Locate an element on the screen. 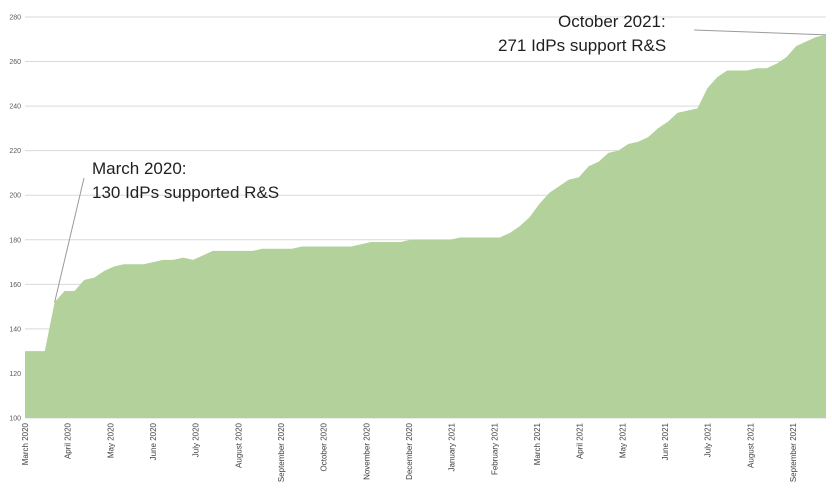 The height and width of the screenshot is (493, 832). x-tick-label: August 2021 is located at coordinates (750, 444).